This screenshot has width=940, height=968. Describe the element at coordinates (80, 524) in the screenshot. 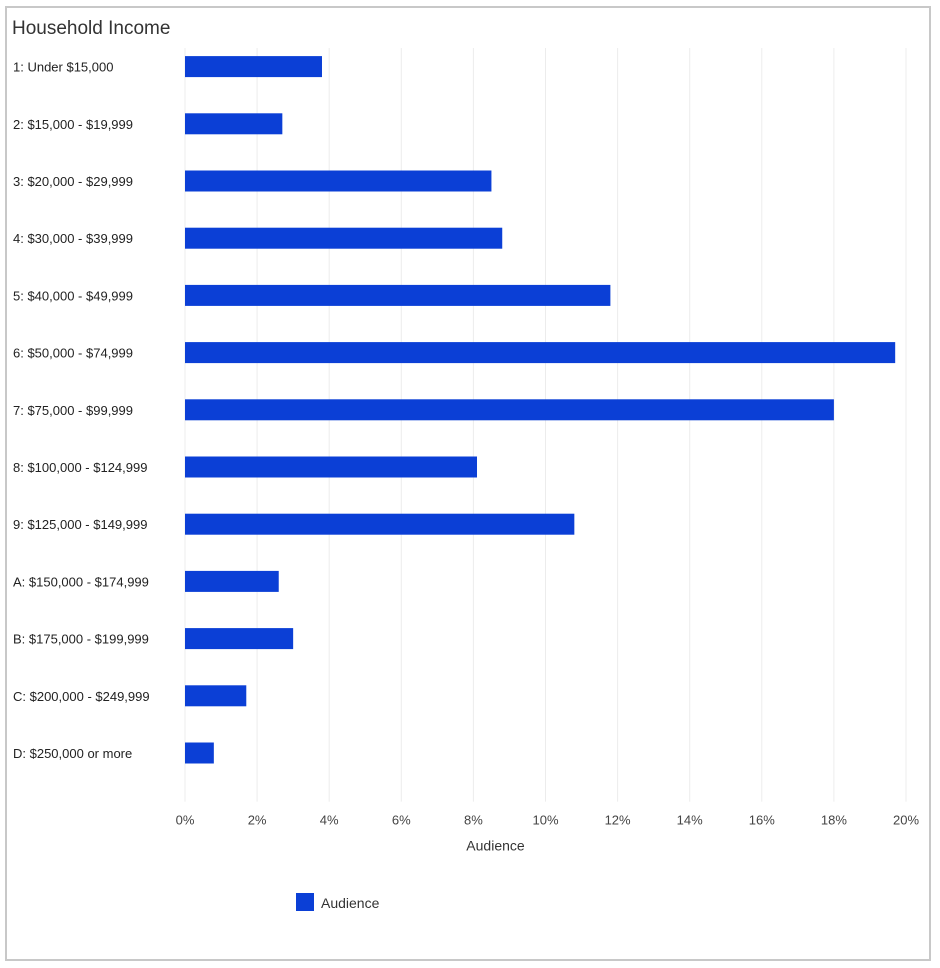

I see `category-label: 9: $125,000 - $149,999` at that location.